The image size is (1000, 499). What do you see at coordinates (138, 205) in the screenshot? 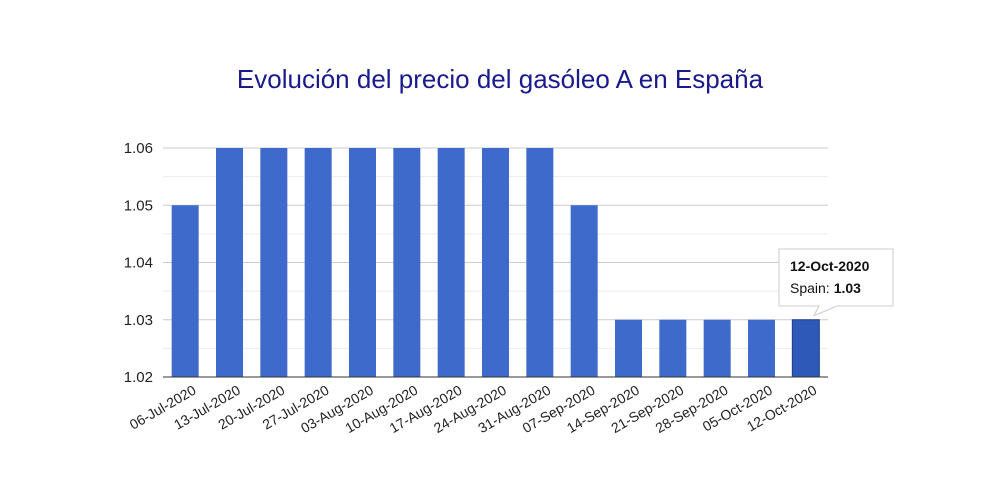
I see `y-tick-label: 1.05` at bounding box center [138, 205].